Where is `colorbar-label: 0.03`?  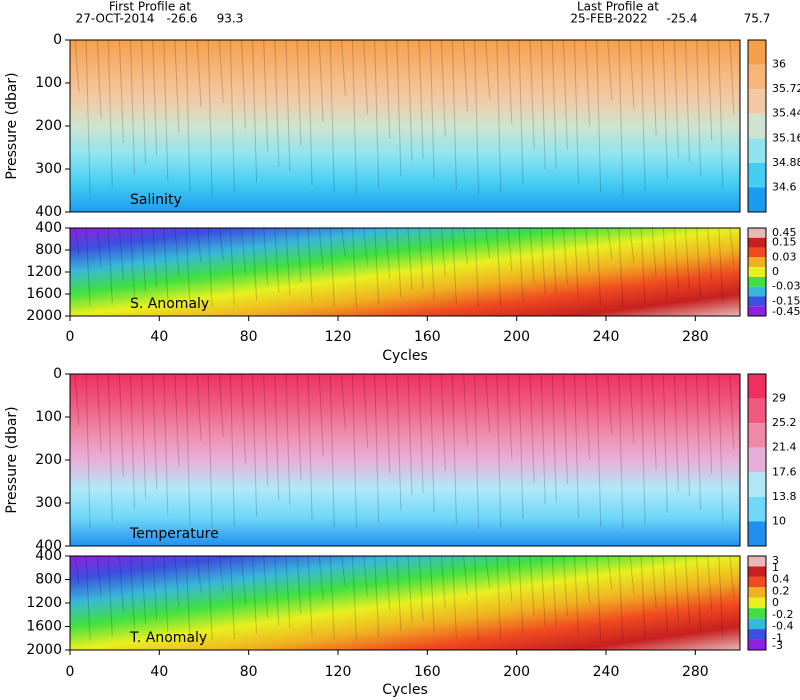 colorbar-label: 0.03 is located at coordinates (784, 256).